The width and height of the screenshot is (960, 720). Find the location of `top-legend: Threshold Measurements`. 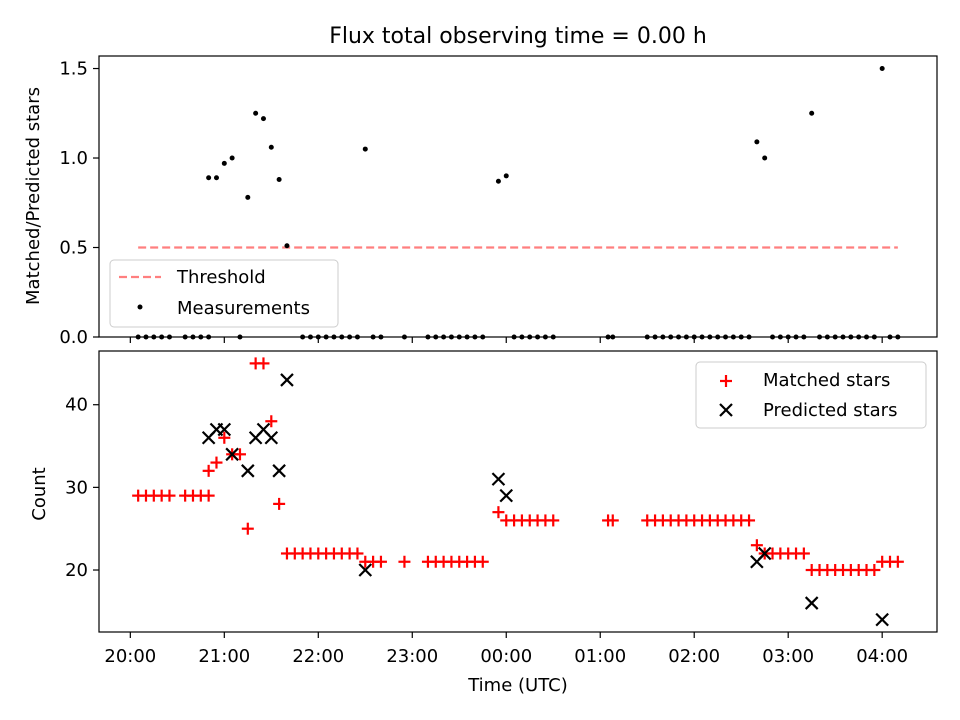

top-legend: Threshold Measurements is located at coordinates (224, 293).